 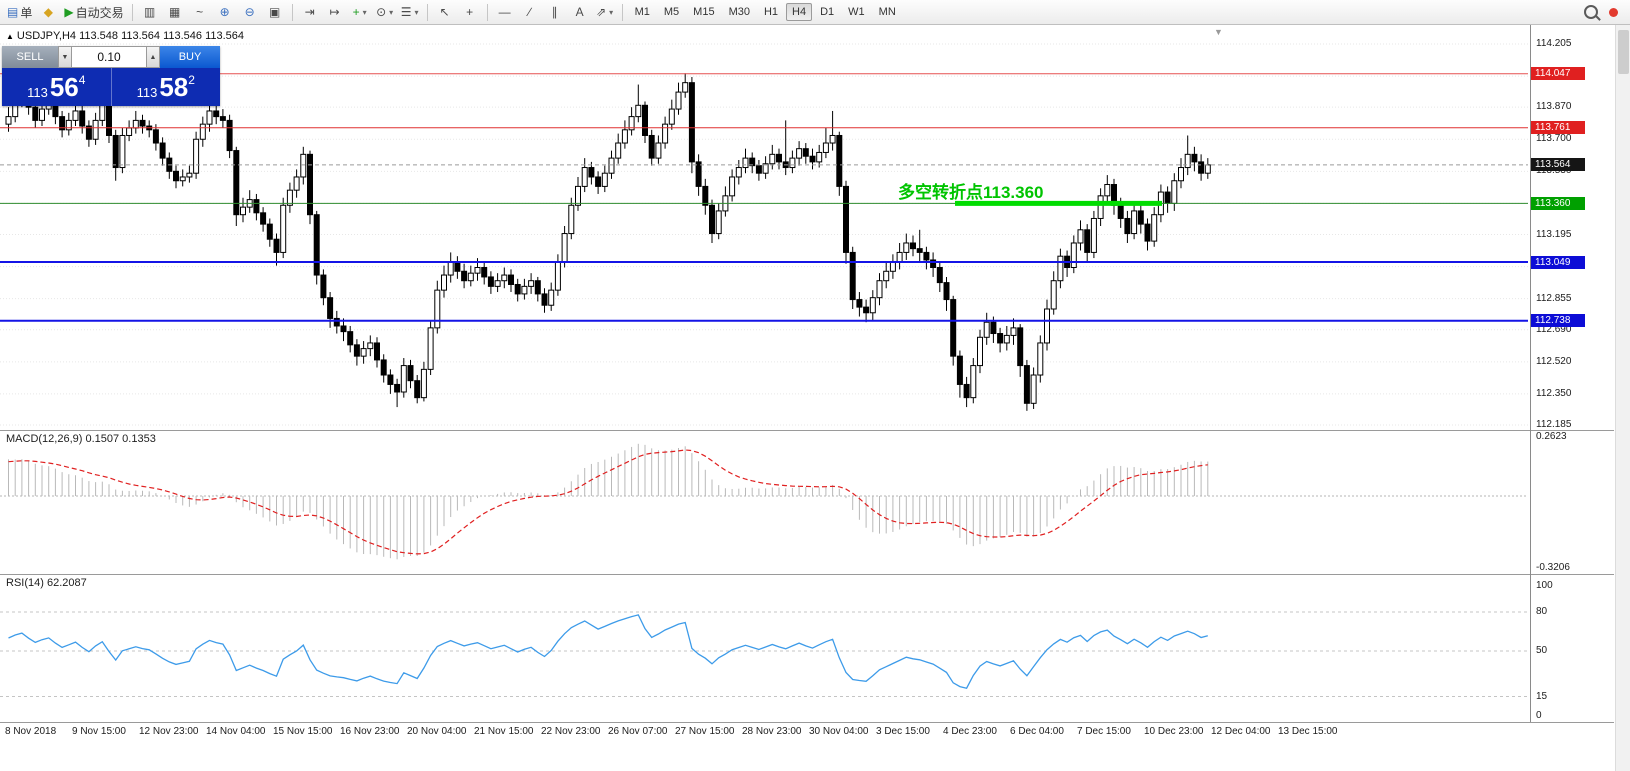 I want to click on text-icon: A, so click(x=579, y=12).